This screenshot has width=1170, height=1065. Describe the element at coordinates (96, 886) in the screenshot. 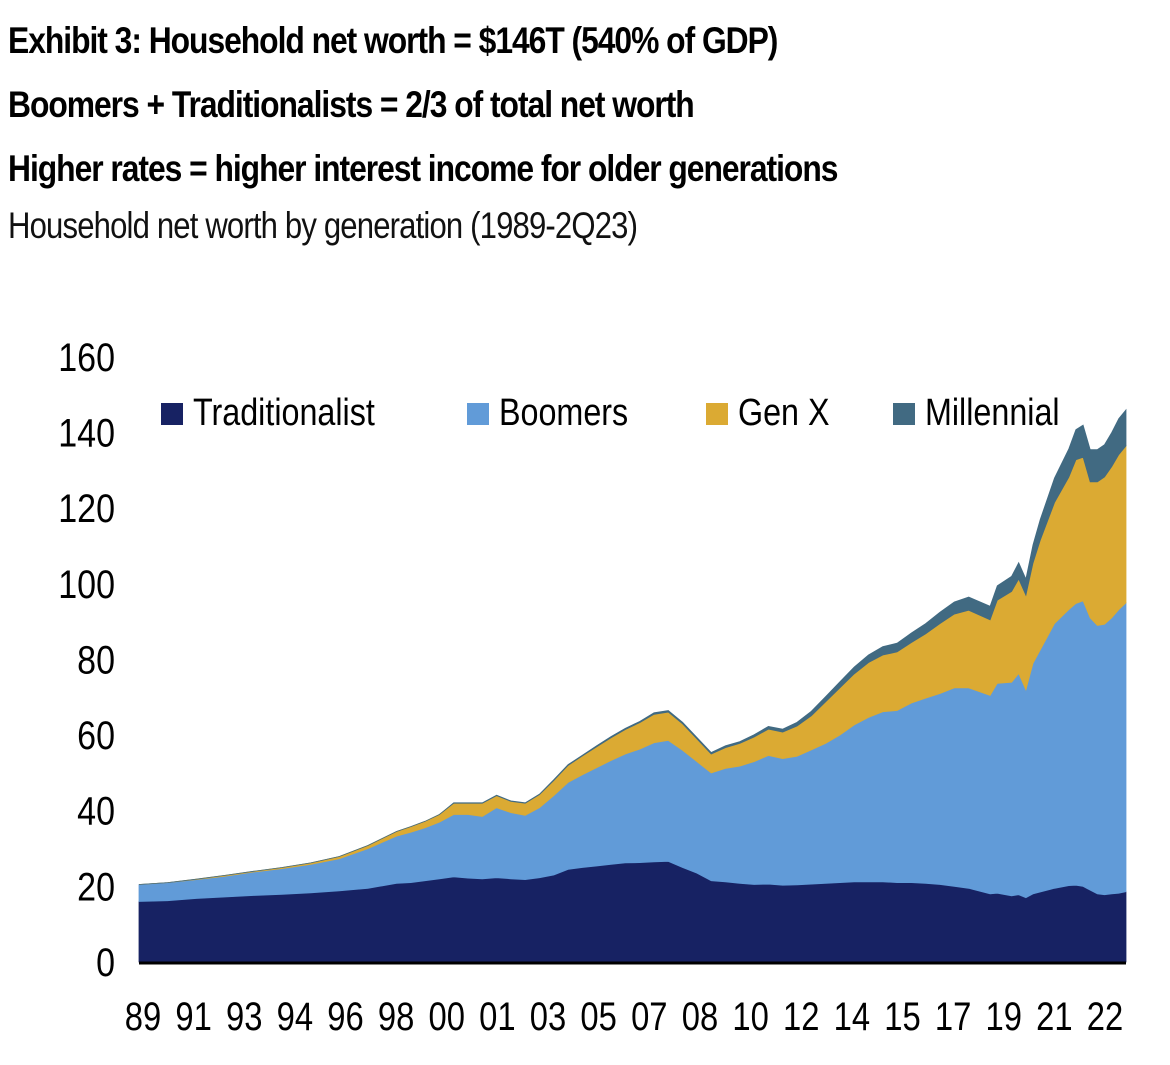

I see `y-tick-label: 20` at that location.